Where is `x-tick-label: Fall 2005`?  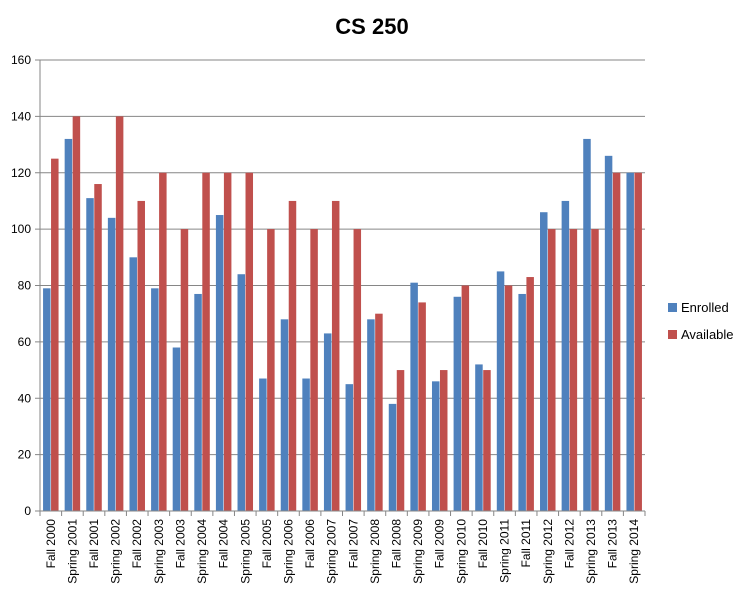 x-tick-label: Fall 2005 is located at coordinates (267, 544).